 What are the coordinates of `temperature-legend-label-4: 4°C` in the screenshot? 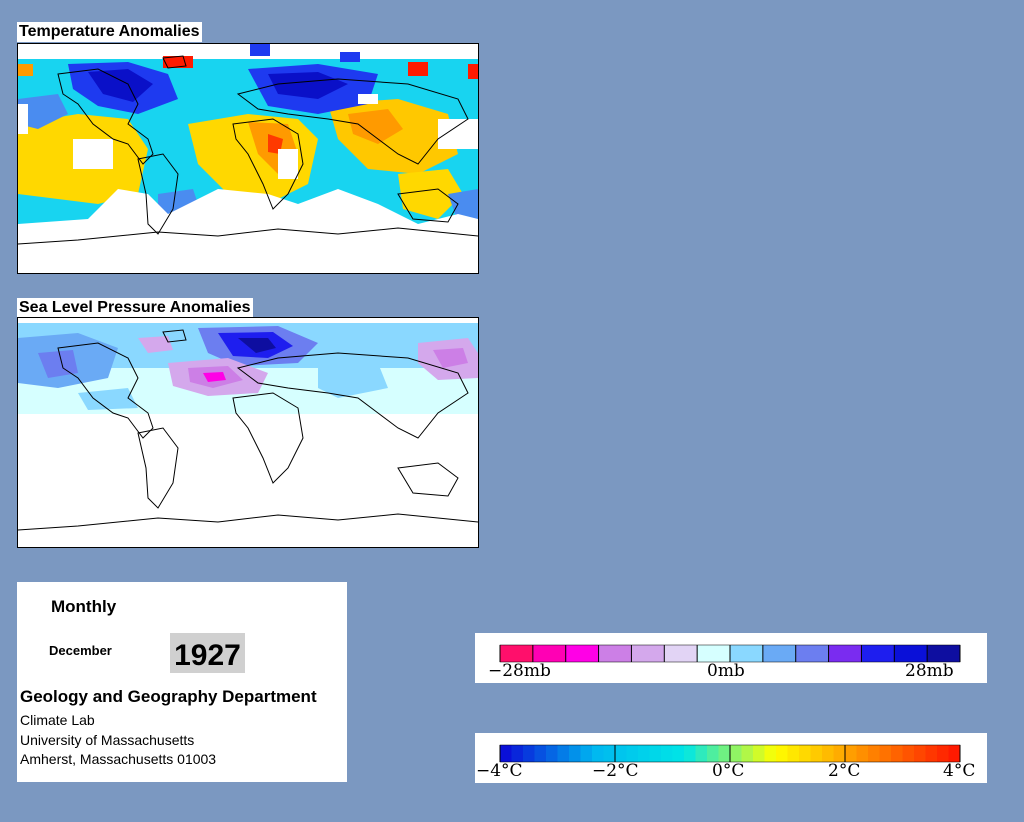 It's located at (959, 771).